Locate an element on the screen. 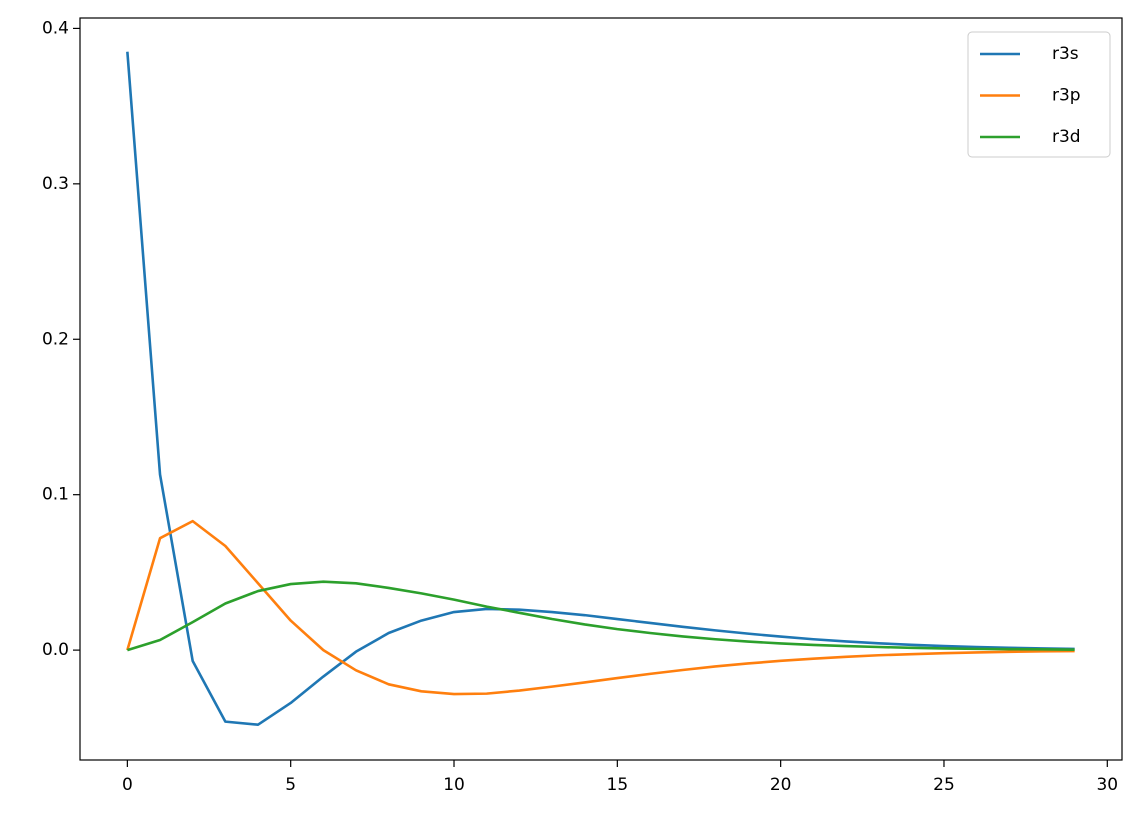 The height and width of the screenshot is (822, 1143). y-tick-label: 0.0 is located at coordinates (55, 650).